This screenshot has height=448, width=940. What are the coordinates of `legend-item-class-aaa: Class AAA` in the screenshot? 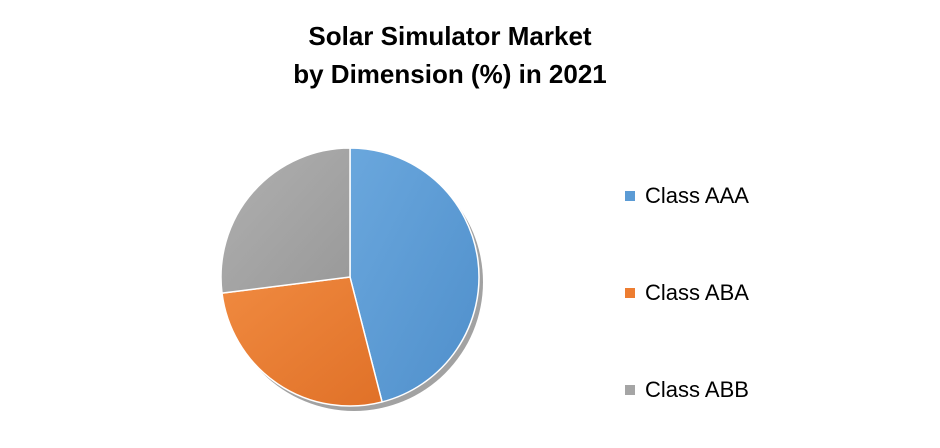 It's located at (687, 196).